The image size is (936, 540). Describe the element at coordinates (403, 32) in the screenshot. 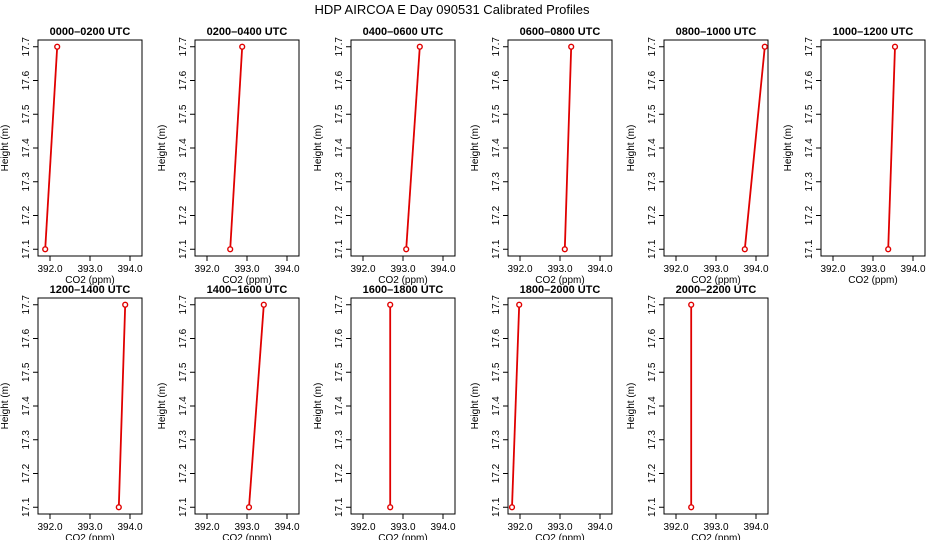

I see `panel-title: 0400–0600 UTC` at that location.